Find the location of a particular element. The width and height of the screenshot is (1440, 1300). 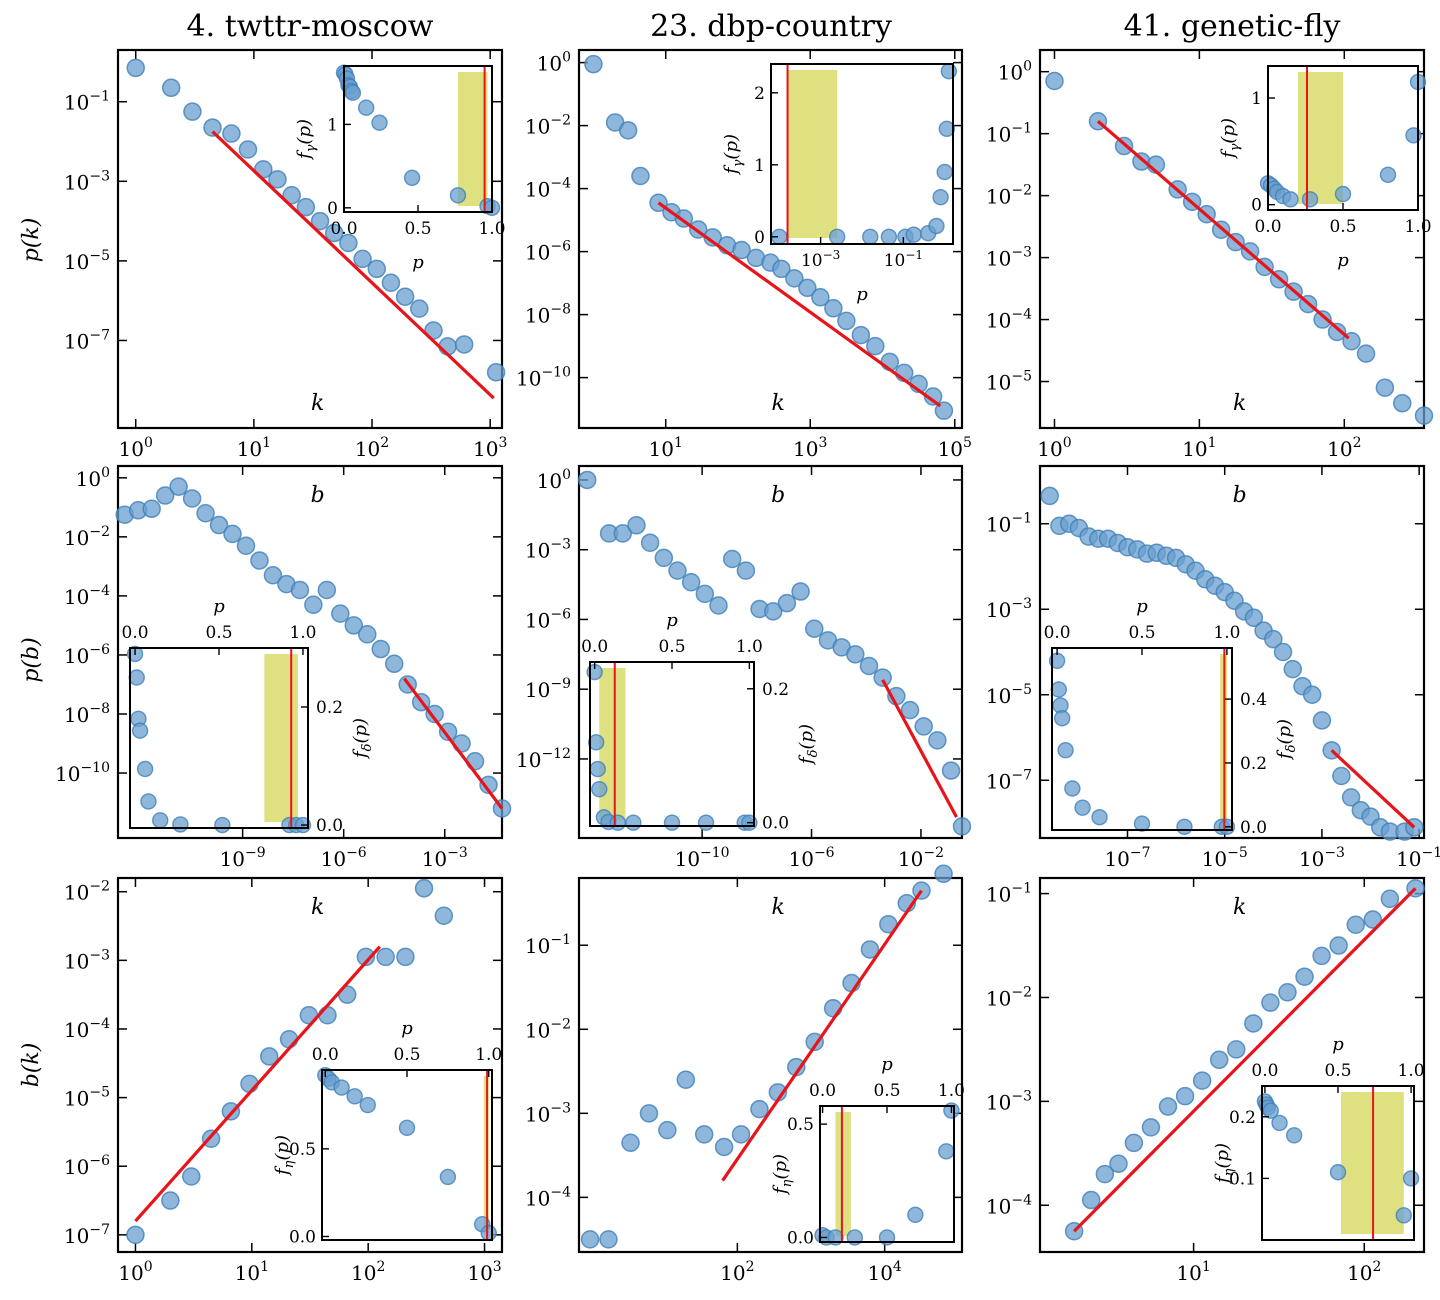

row-ylabel-pk: p(k) is located at coordinates (31, 240).